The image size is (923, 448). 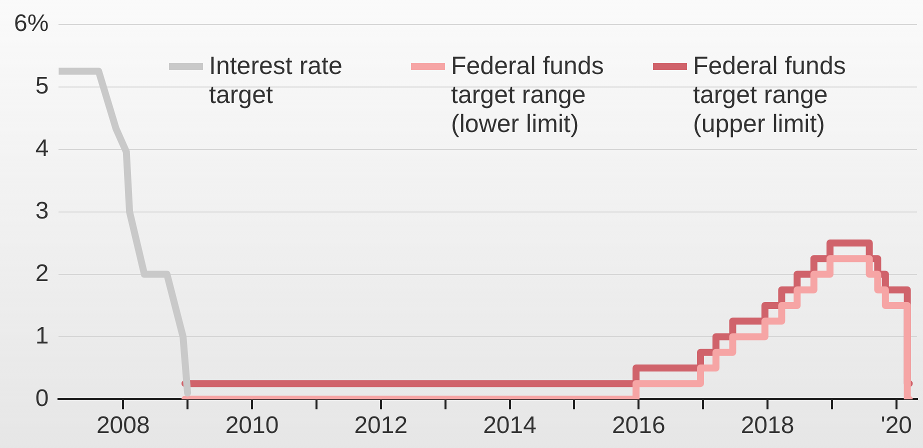 I want to click on y-tick-label: 2, so click(x=42, y=273).